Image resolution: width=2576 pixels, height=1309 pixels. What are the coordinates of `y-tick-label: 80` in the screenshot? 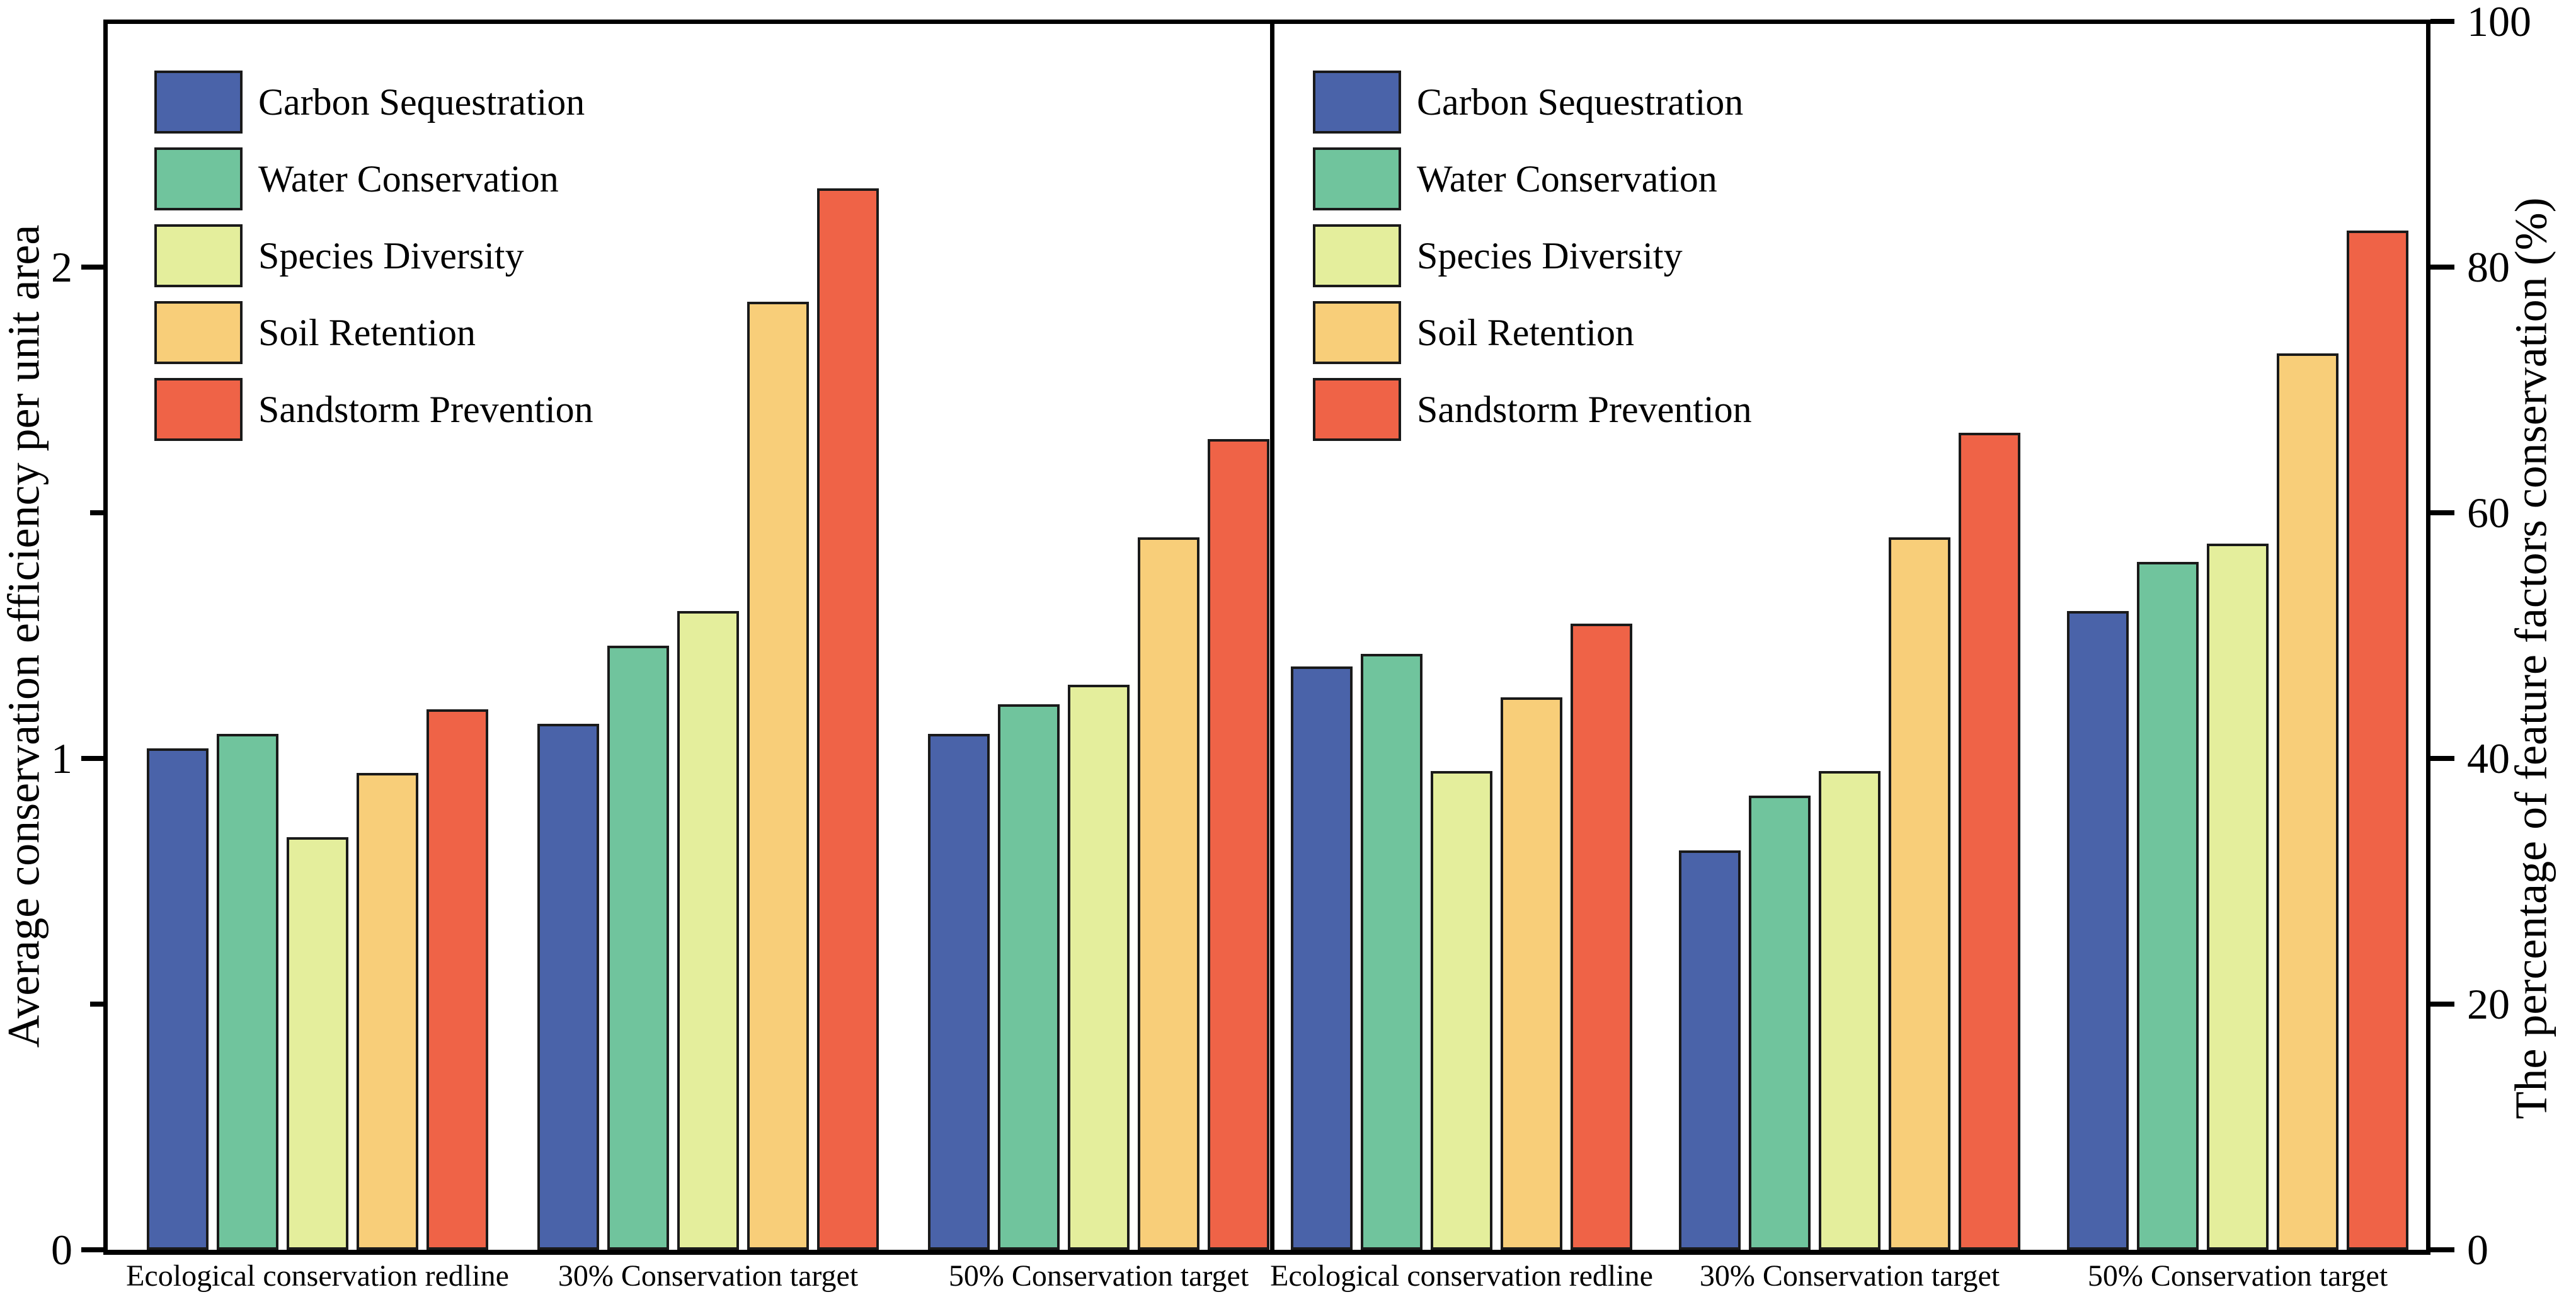 It's located at (2488, 267).